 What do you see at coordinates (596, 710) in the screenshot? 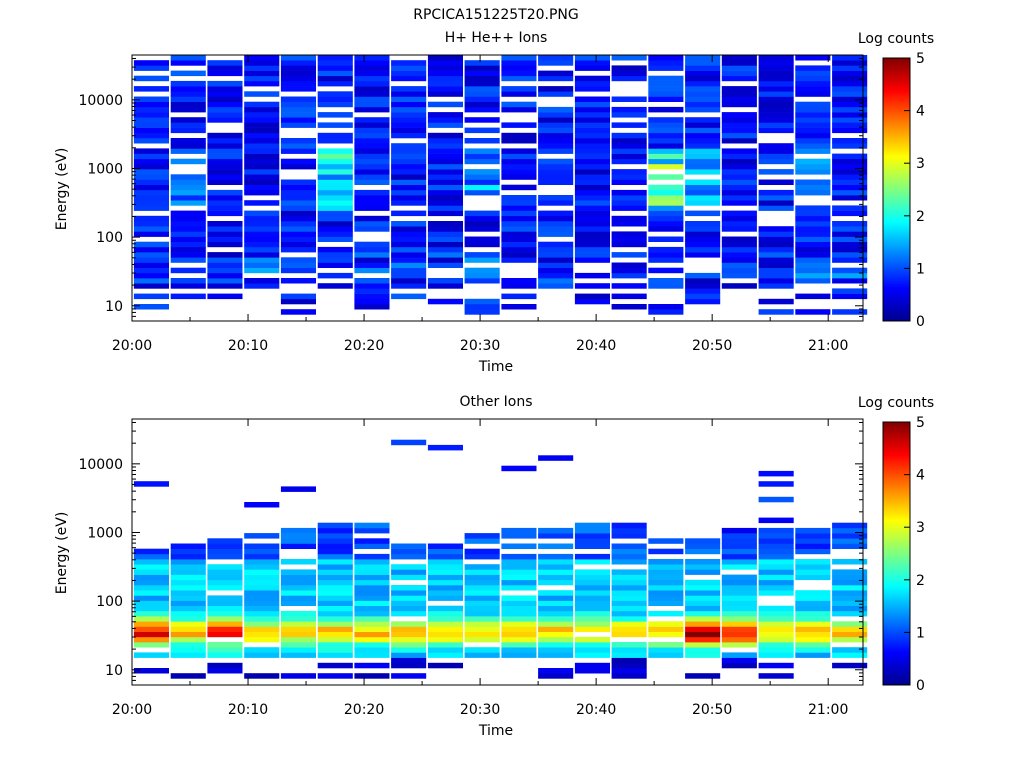
I see `x-tick-label: 20:40` at bounding box center [596, 710].